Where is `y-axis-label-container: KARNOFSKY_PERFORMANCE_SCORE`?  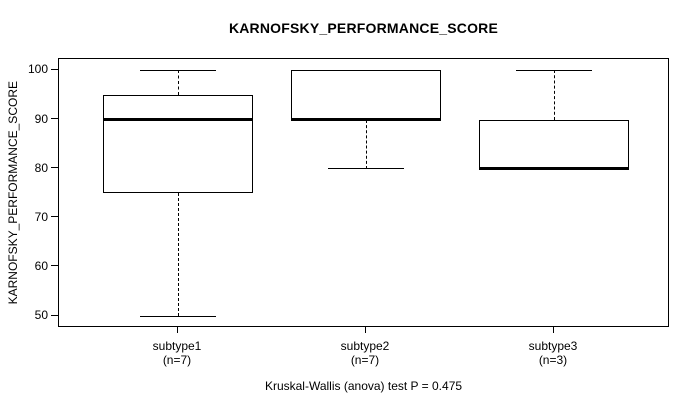
y-axis-label-container: KARNOFSKY_PERFORMANCE_SCORE is located at coordinates (13, 192).